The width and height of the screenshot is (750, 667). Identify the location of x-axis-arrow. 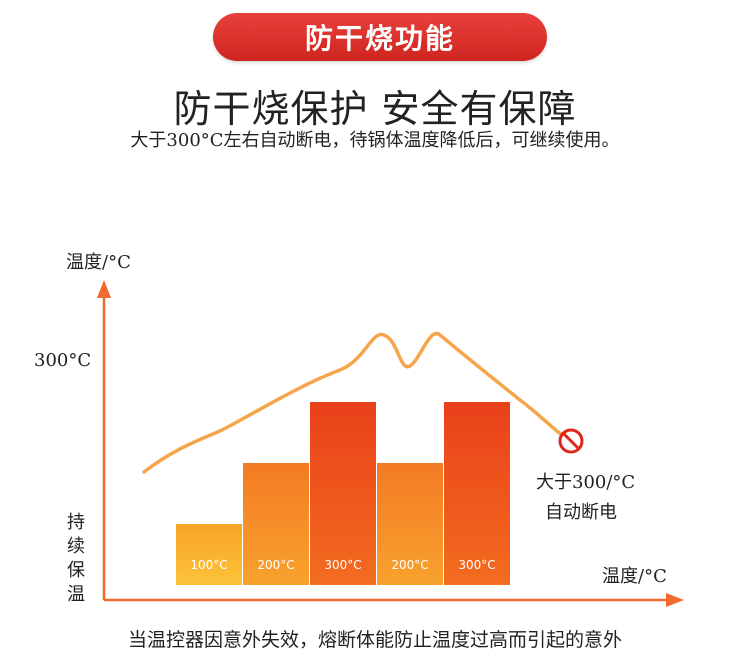
(675, 600).